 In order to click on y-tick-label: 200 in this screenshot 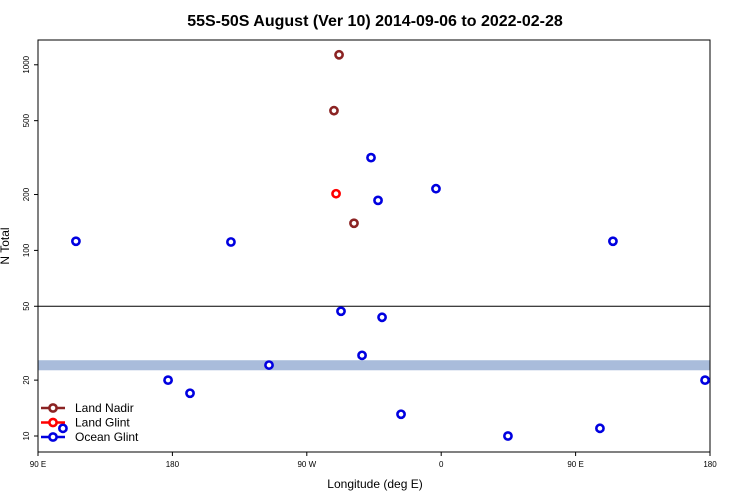, I will do `click(26, 194)`.